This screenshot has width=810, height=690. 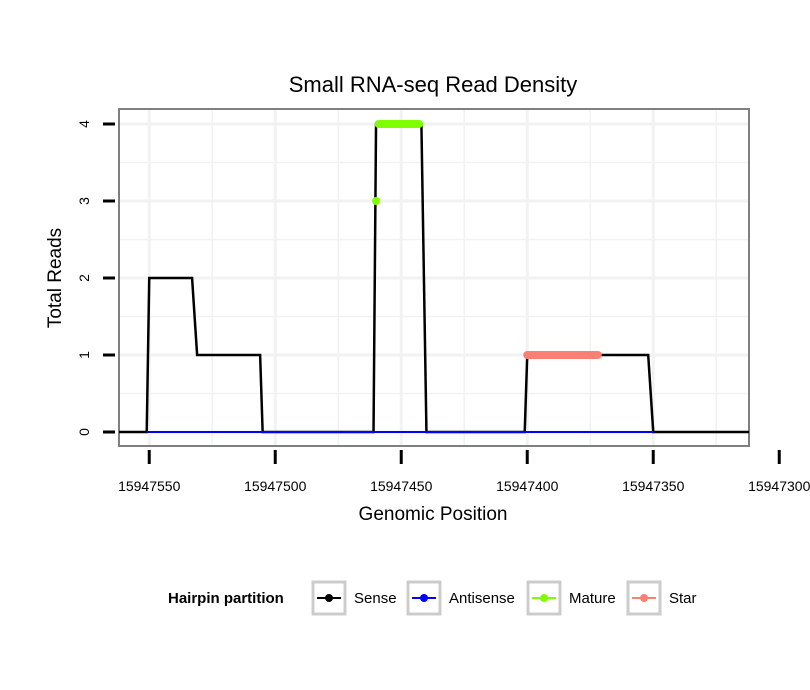 I want to click on legend-title: Hairpin partition, so click(x=226, y=598).